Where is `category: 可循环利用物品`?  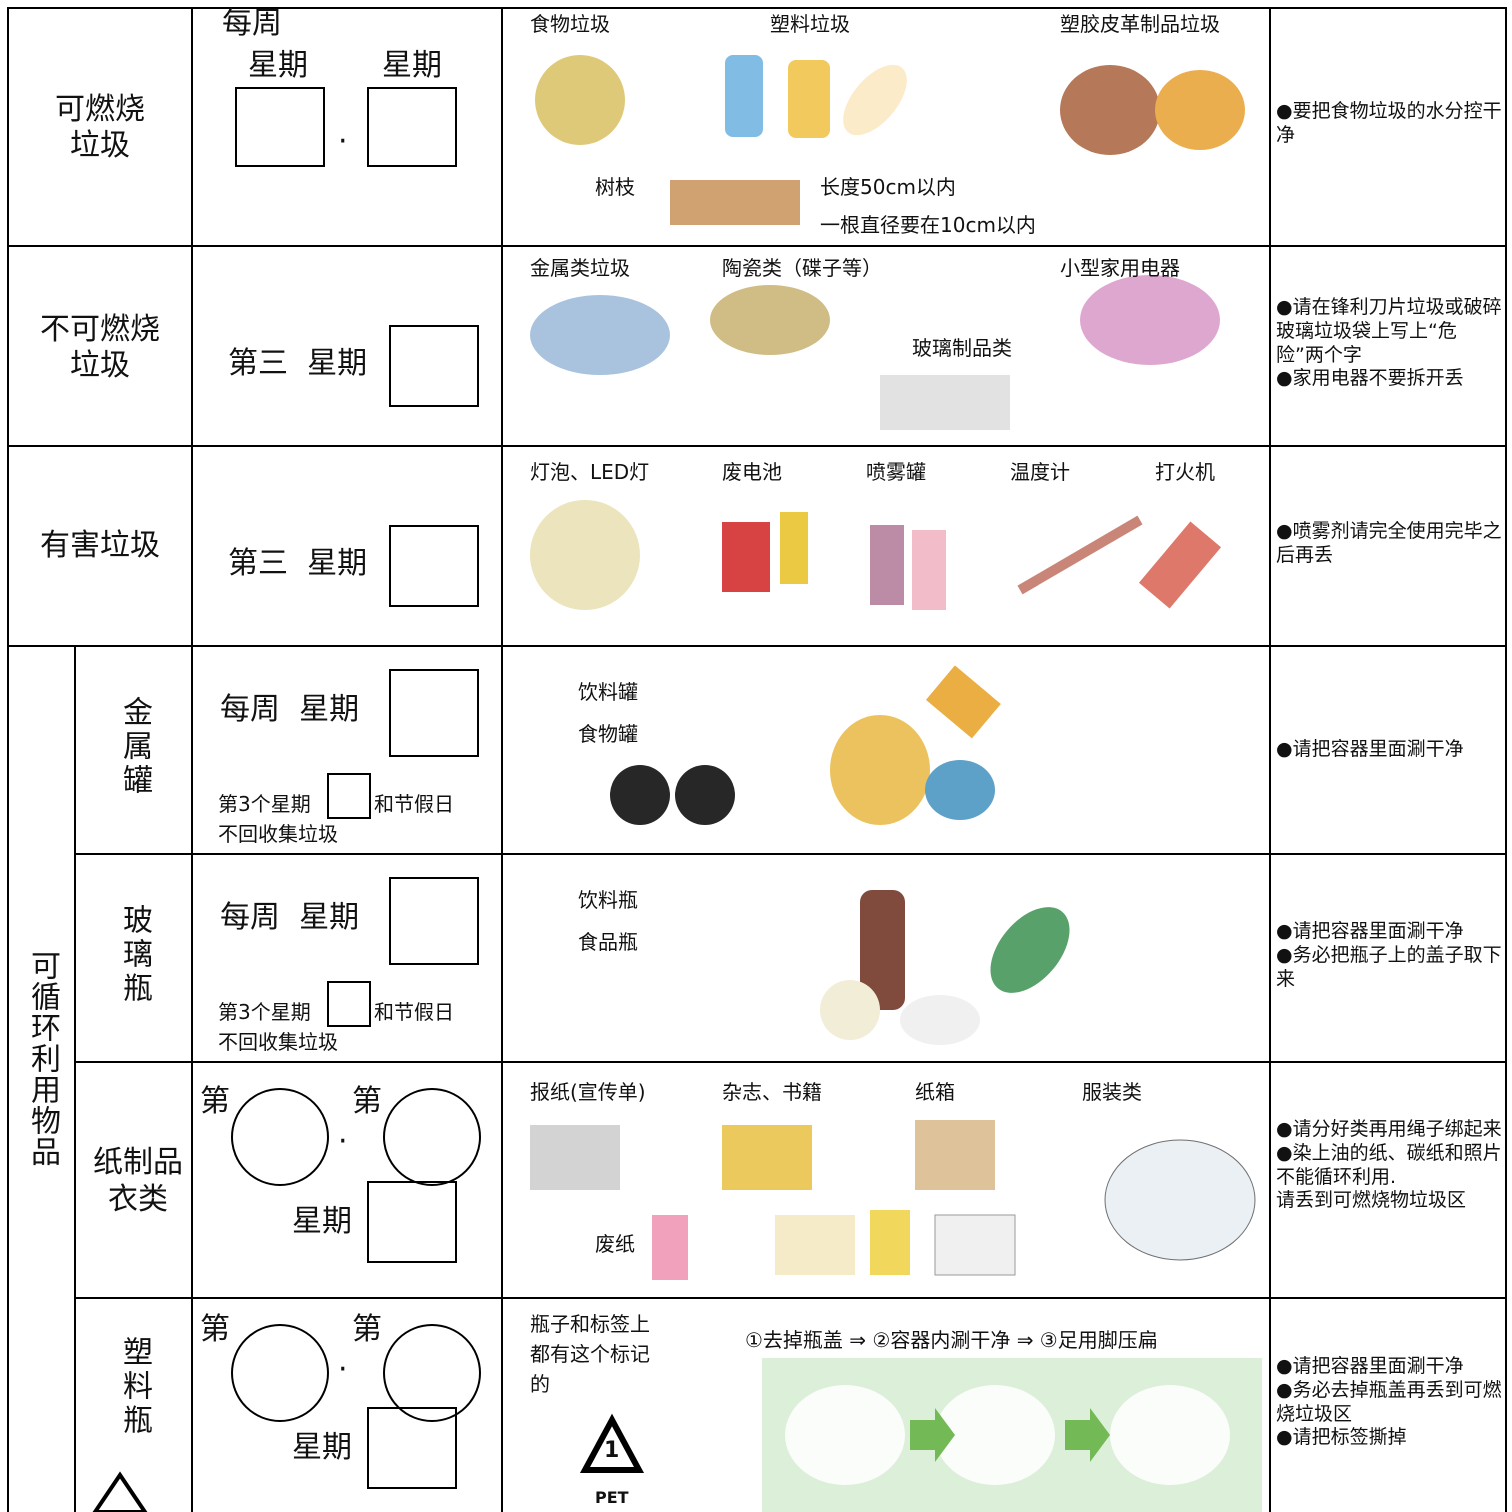 category: 可循环利用物品 is located at coordinates (42, 1058).